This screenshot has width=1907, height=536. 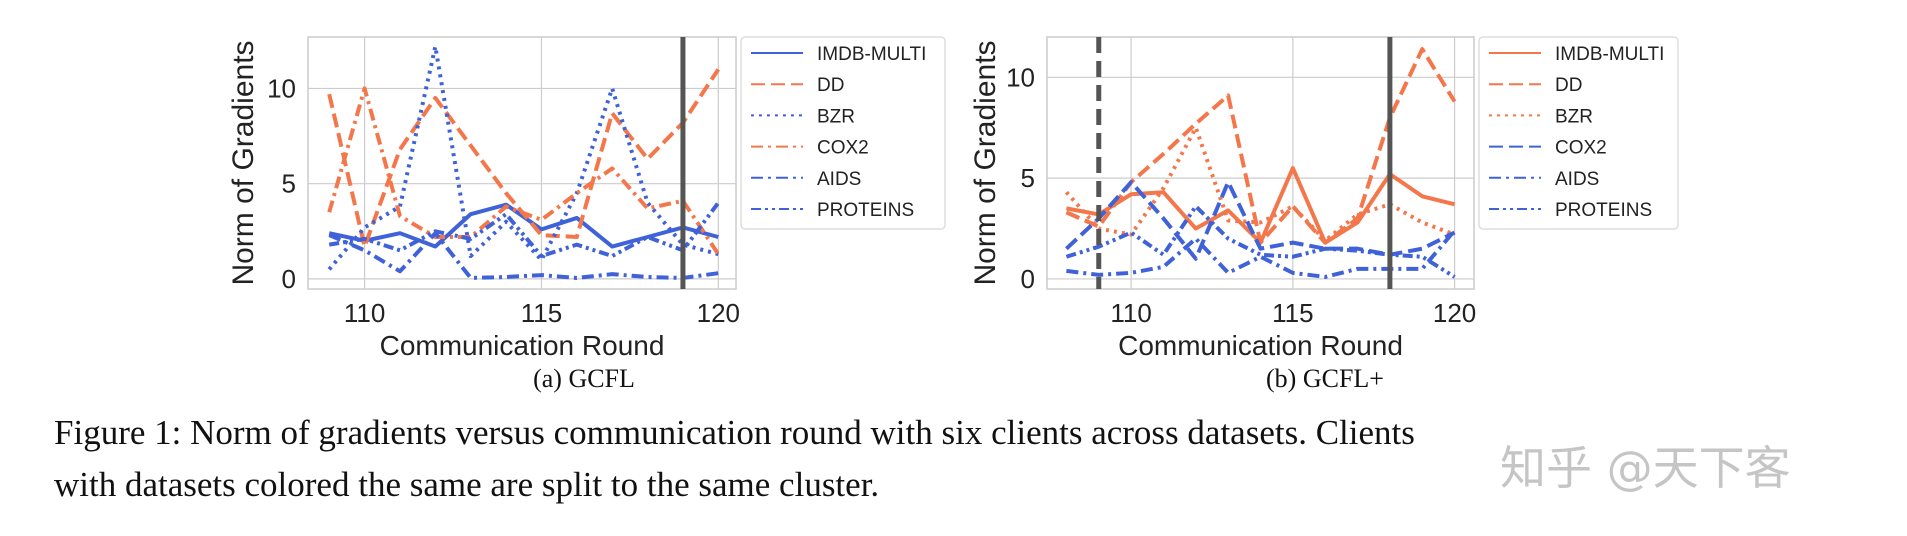 I want to click on watermark: 知乎 @天下客, so click(x=1645, y=468).